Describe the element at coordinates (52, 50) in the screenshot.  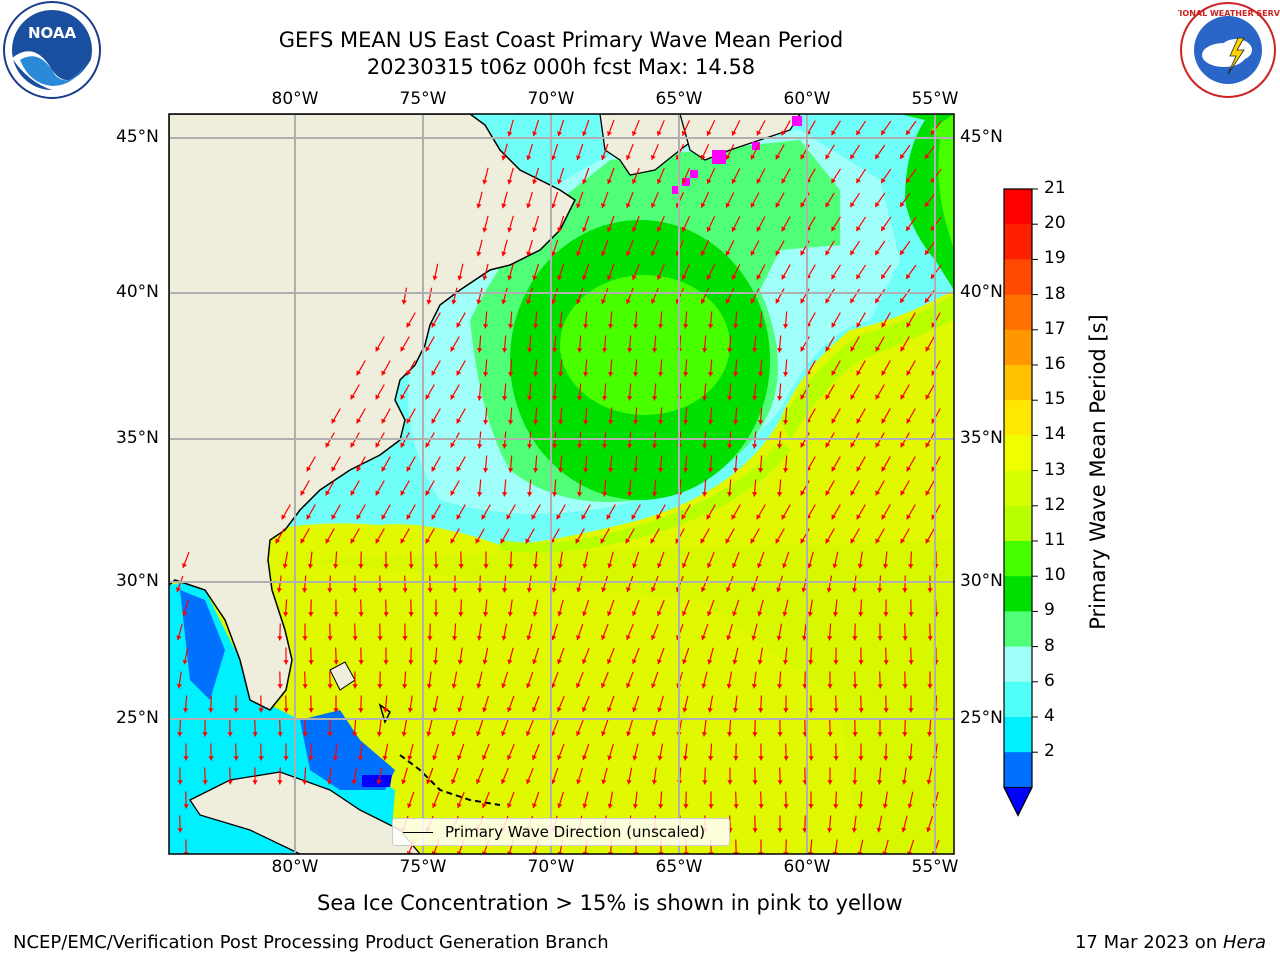
I see `noaa-logo: NOAA` at that location.